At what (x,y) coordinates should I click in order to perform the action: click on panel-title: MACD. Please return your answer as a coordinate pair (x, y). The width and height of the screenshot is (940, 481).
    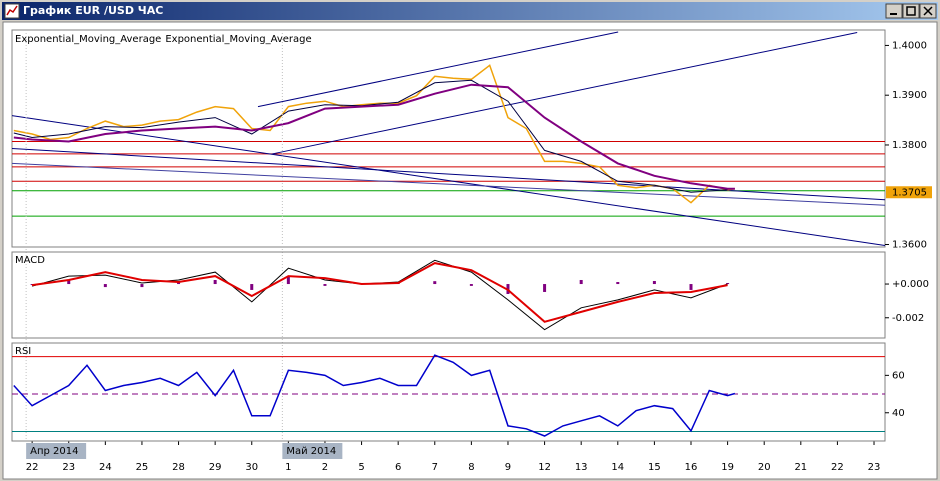
    Looking at the image, I should click on (30, 260).